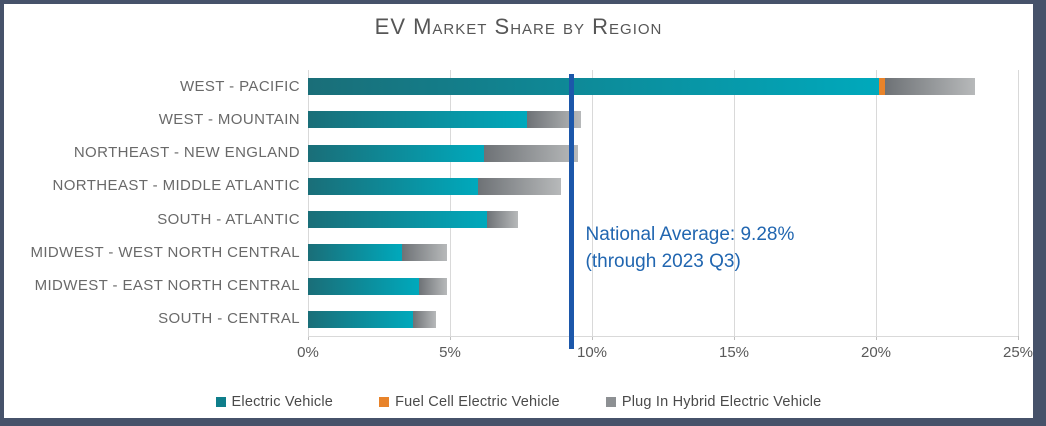 This screenshot has width=1046, height=426. Describe the element at coordinates (663, 336) in the screenshot. I see `x-axis-line` at that location.